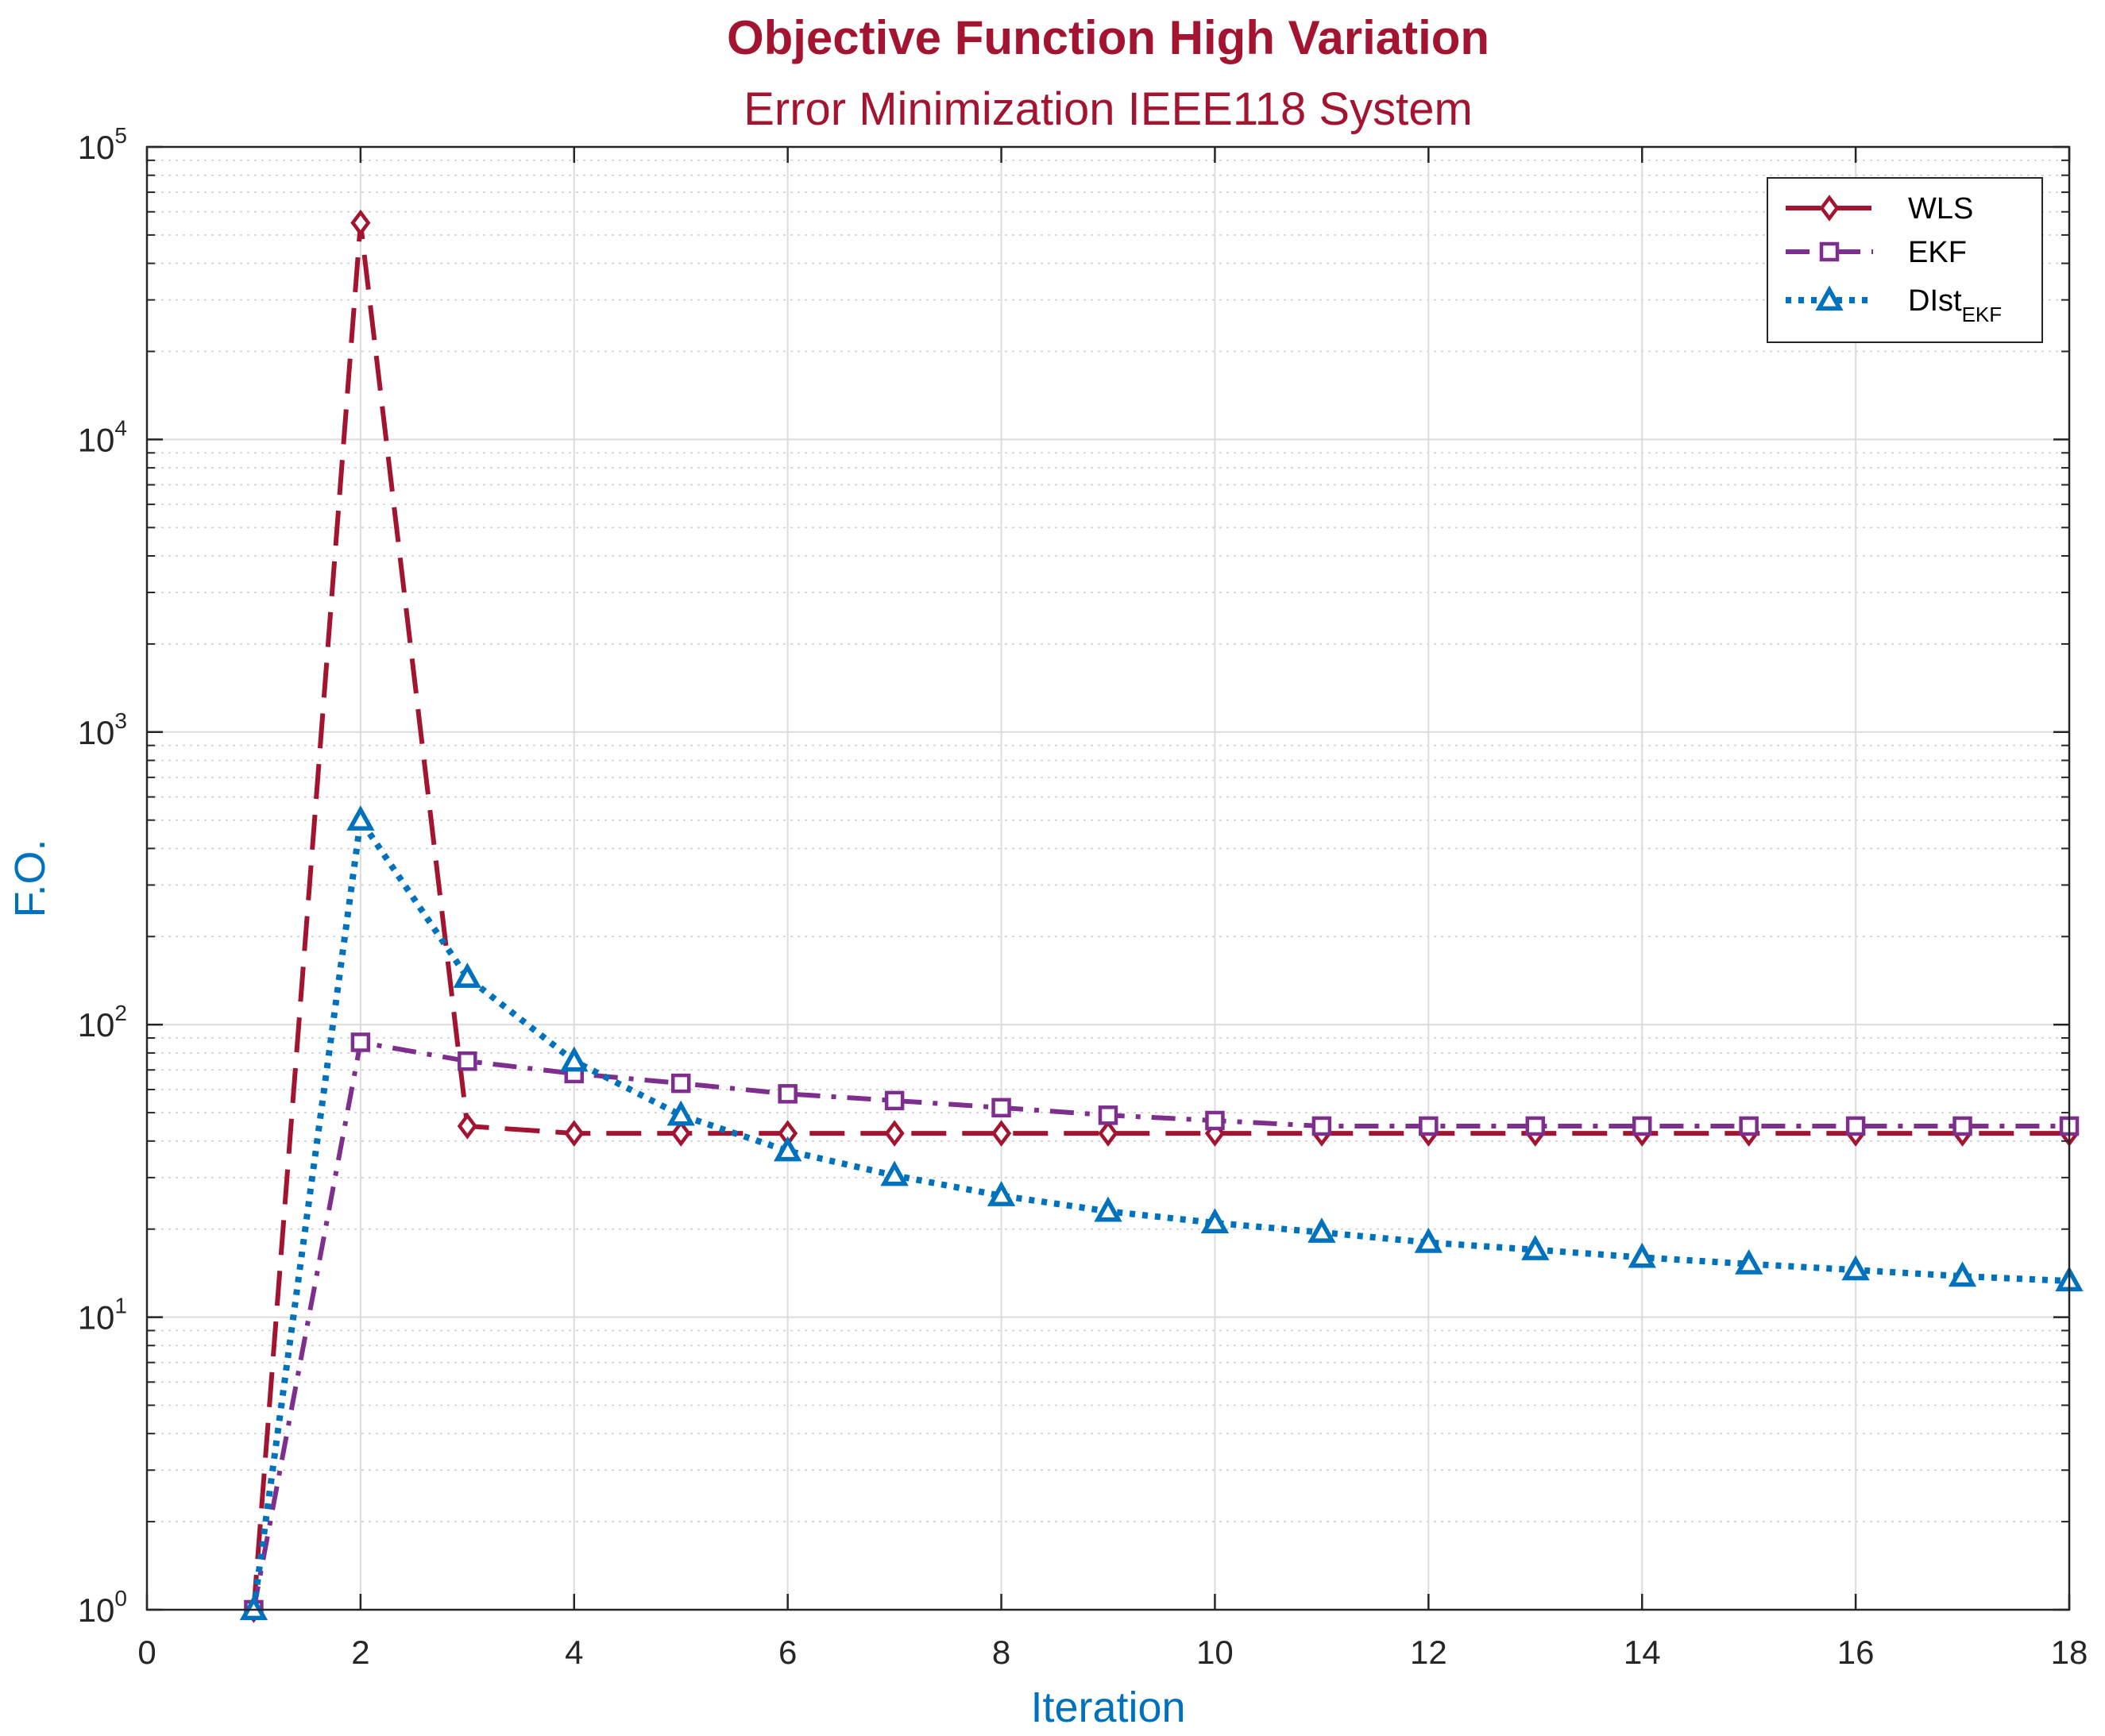 This screenshot has width=2105, height=1736. Describe the element at coordinates (1428, 1652) in the screenshot. I see `x-tick-label: 12` at that location.